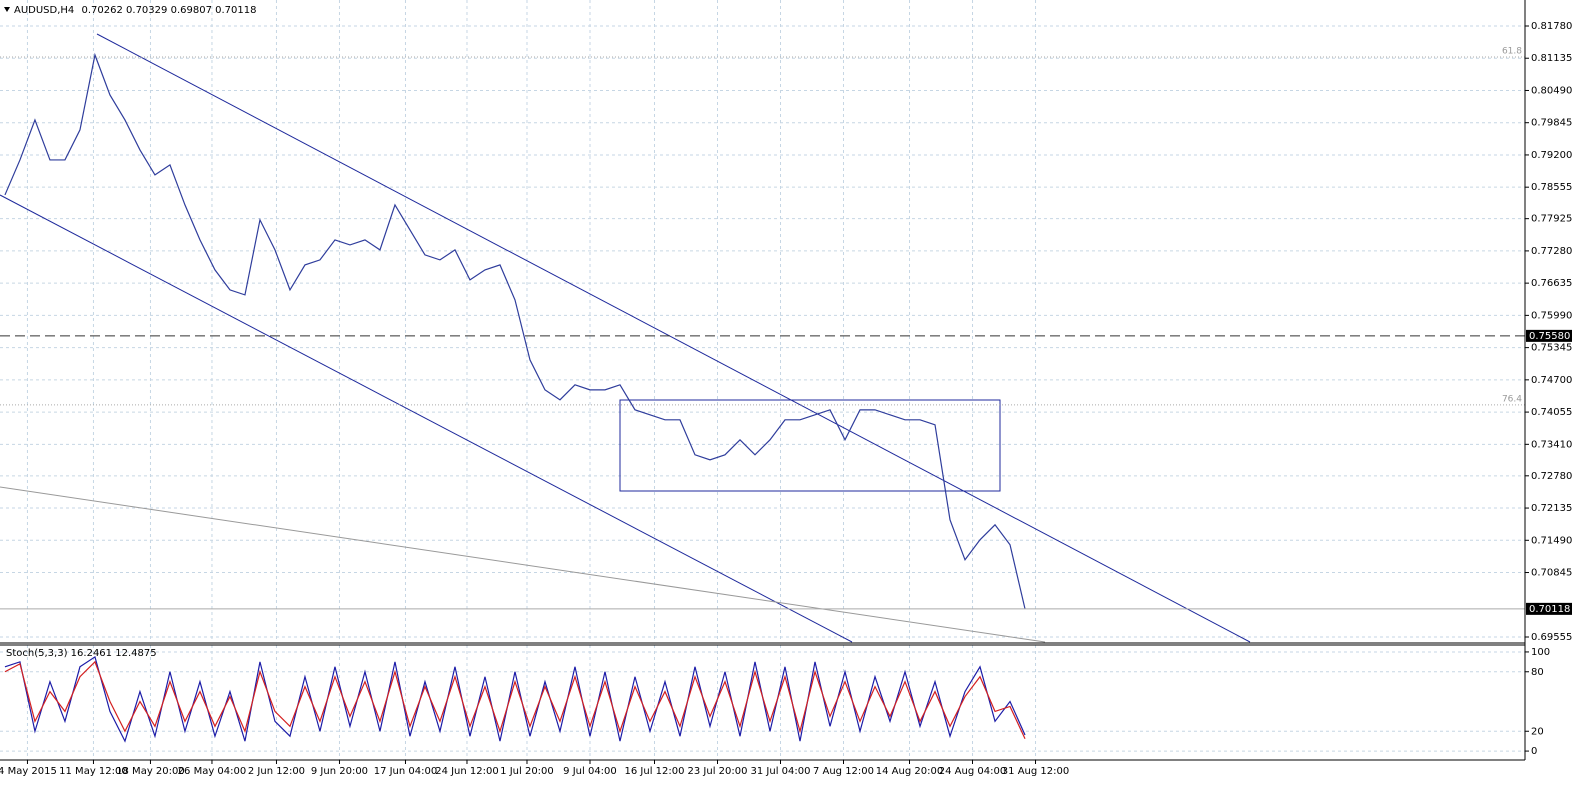 The height and width of the screenshot is (790, 1596). I want to click on x-tick-label: 31 Aug 12:00, so click(1035, 771).